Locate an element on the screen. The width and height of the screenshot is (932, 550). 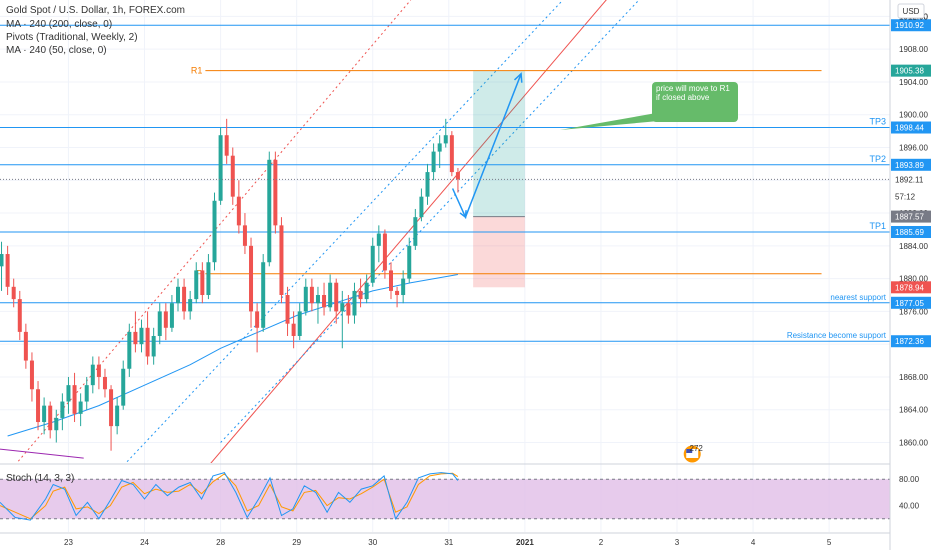
countdown-tag: 57:12 is located at coordinates (905, 197).